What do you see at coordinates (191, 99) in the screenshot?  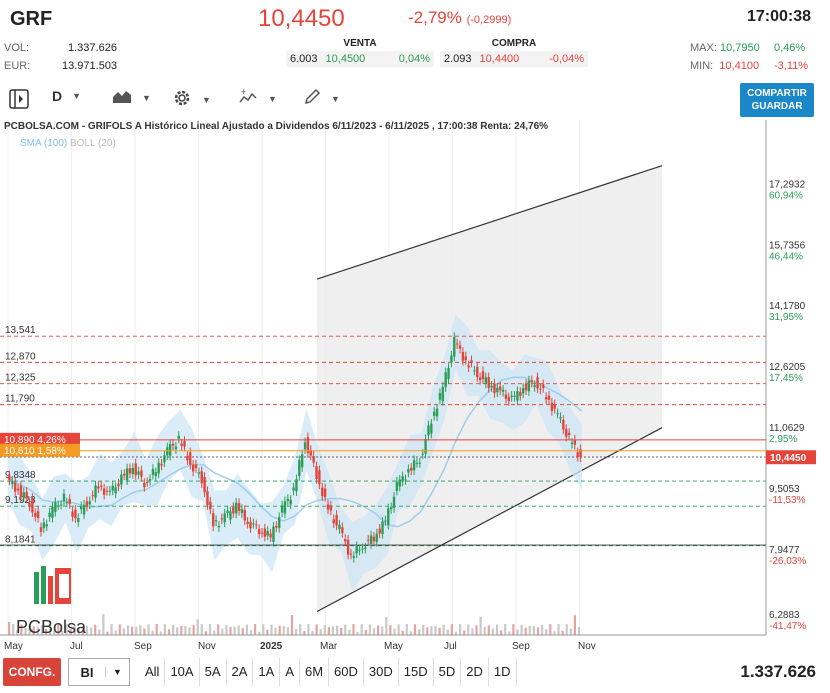 I see `settings-select: ▼` at bounding box center [191, 99].